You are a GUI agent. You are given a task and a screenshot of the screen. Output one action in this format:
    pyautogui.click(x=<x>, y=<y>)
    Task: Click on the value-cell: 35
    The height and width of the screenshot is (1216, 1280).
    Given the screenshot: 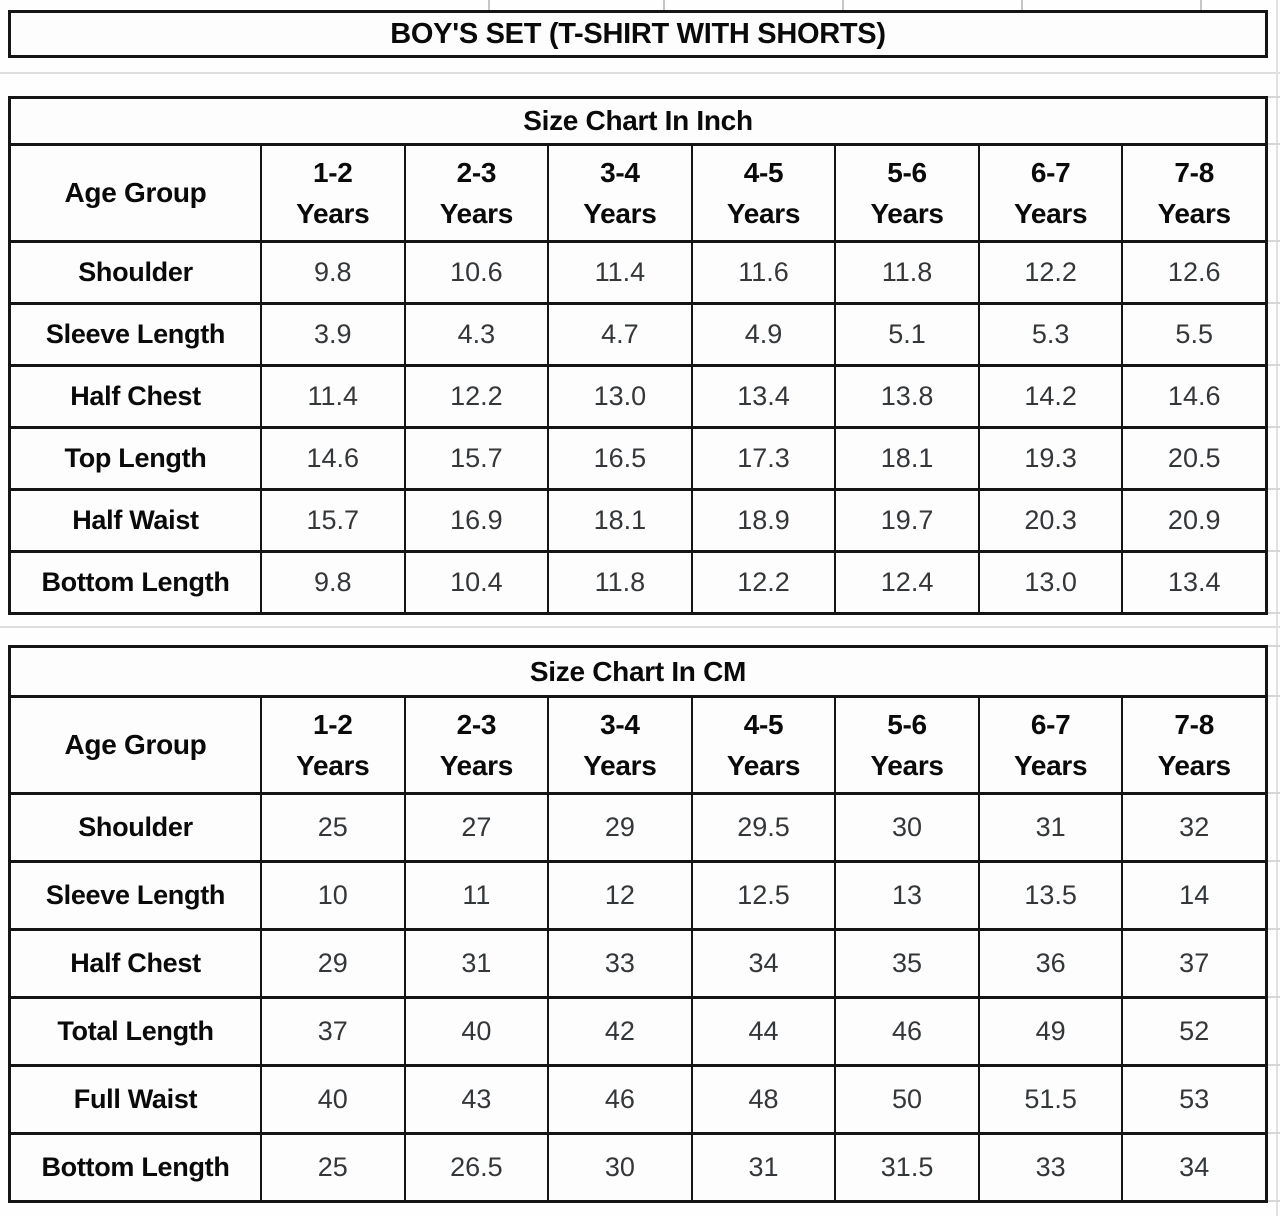 What is the action you would take?
    pyautogui.click(x=907, y=963)
    